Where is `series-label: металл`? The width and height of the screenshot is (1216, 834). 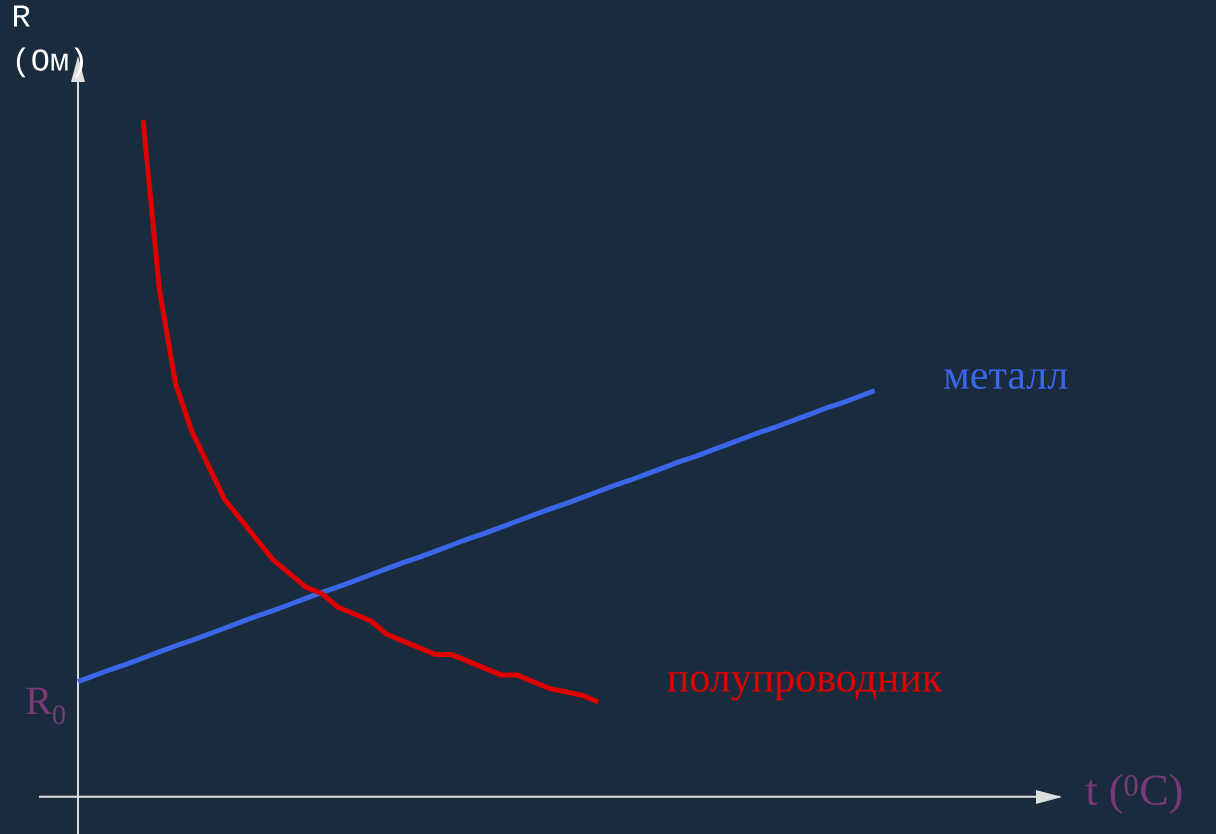 series-label: металл is located at coordinates (1006, 379).